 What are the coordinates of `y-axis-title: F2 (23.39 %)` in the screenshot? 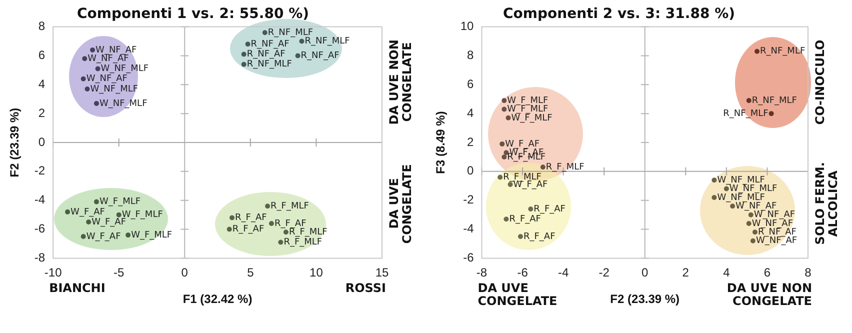 It's located at (15, 143).